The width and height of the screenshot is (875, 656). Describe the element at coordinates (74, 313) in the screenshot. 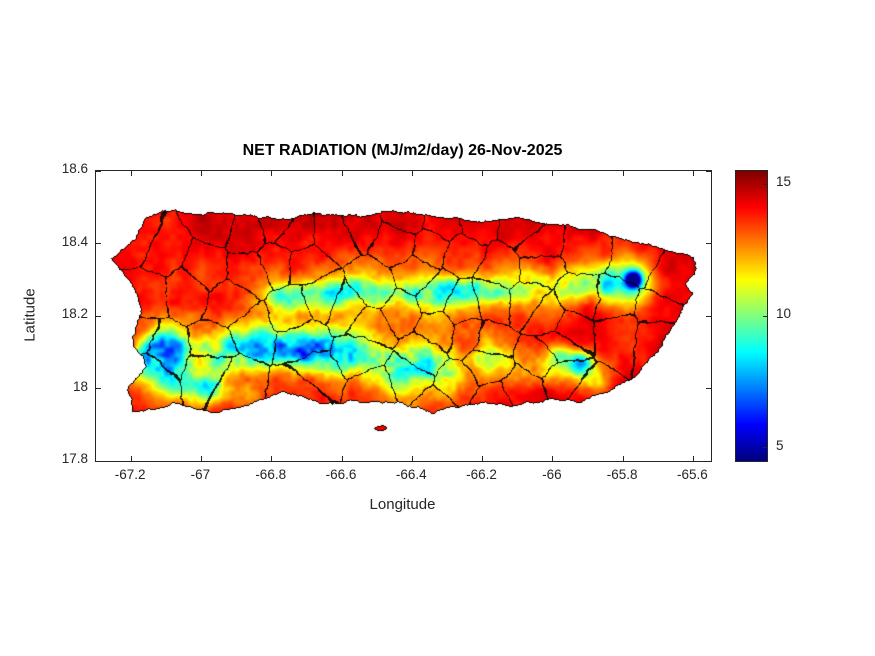

I see `y-tick-label: 18.2` at that location.